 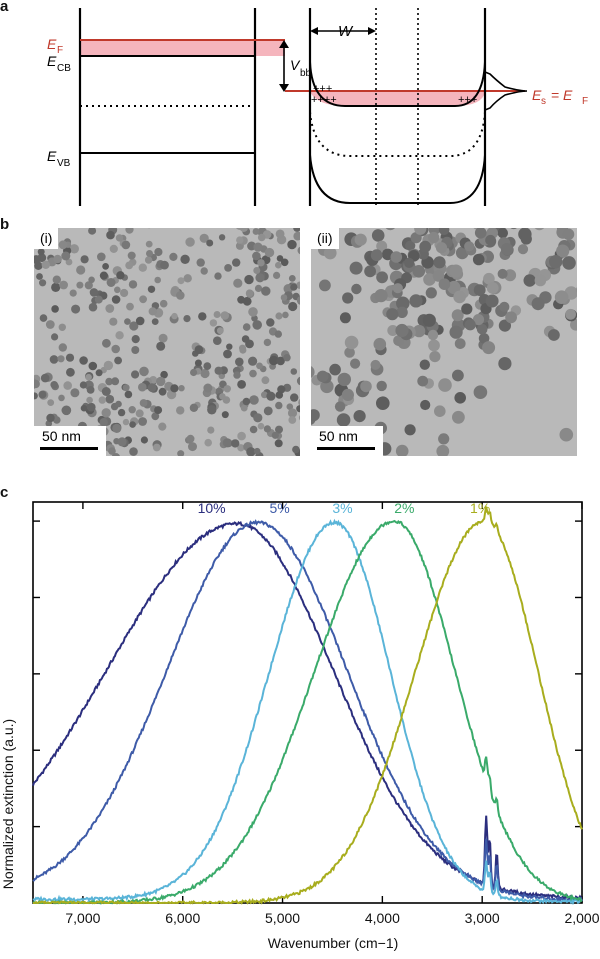 I want to click on vbb-subscript: bb, so click(x=306, y=73).